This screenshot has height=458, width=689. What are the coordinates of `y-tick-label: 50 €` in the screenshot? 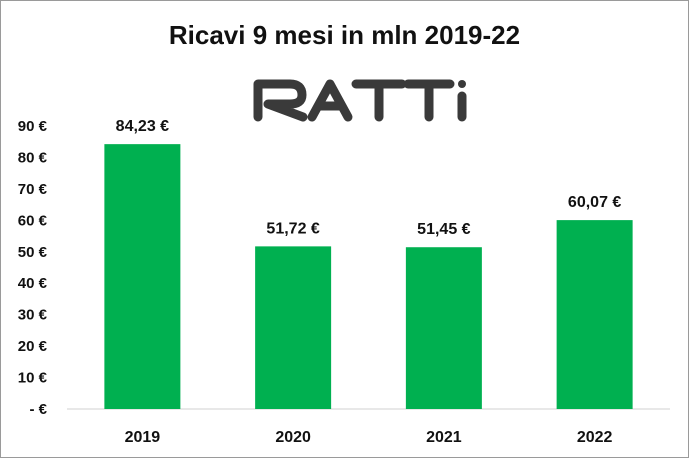 It's located at (33, 252).